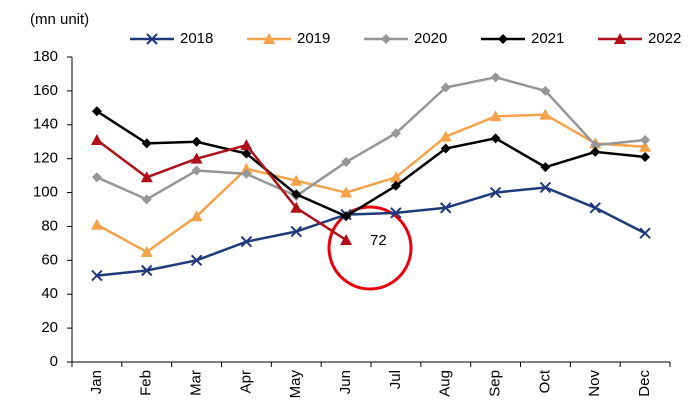 The width and height of the screenshot is (695, 406). What do you see at coordinates (495, 383) in the screenshot?
I see `x-tick-label: Sep` at bounding box center [495, 383].